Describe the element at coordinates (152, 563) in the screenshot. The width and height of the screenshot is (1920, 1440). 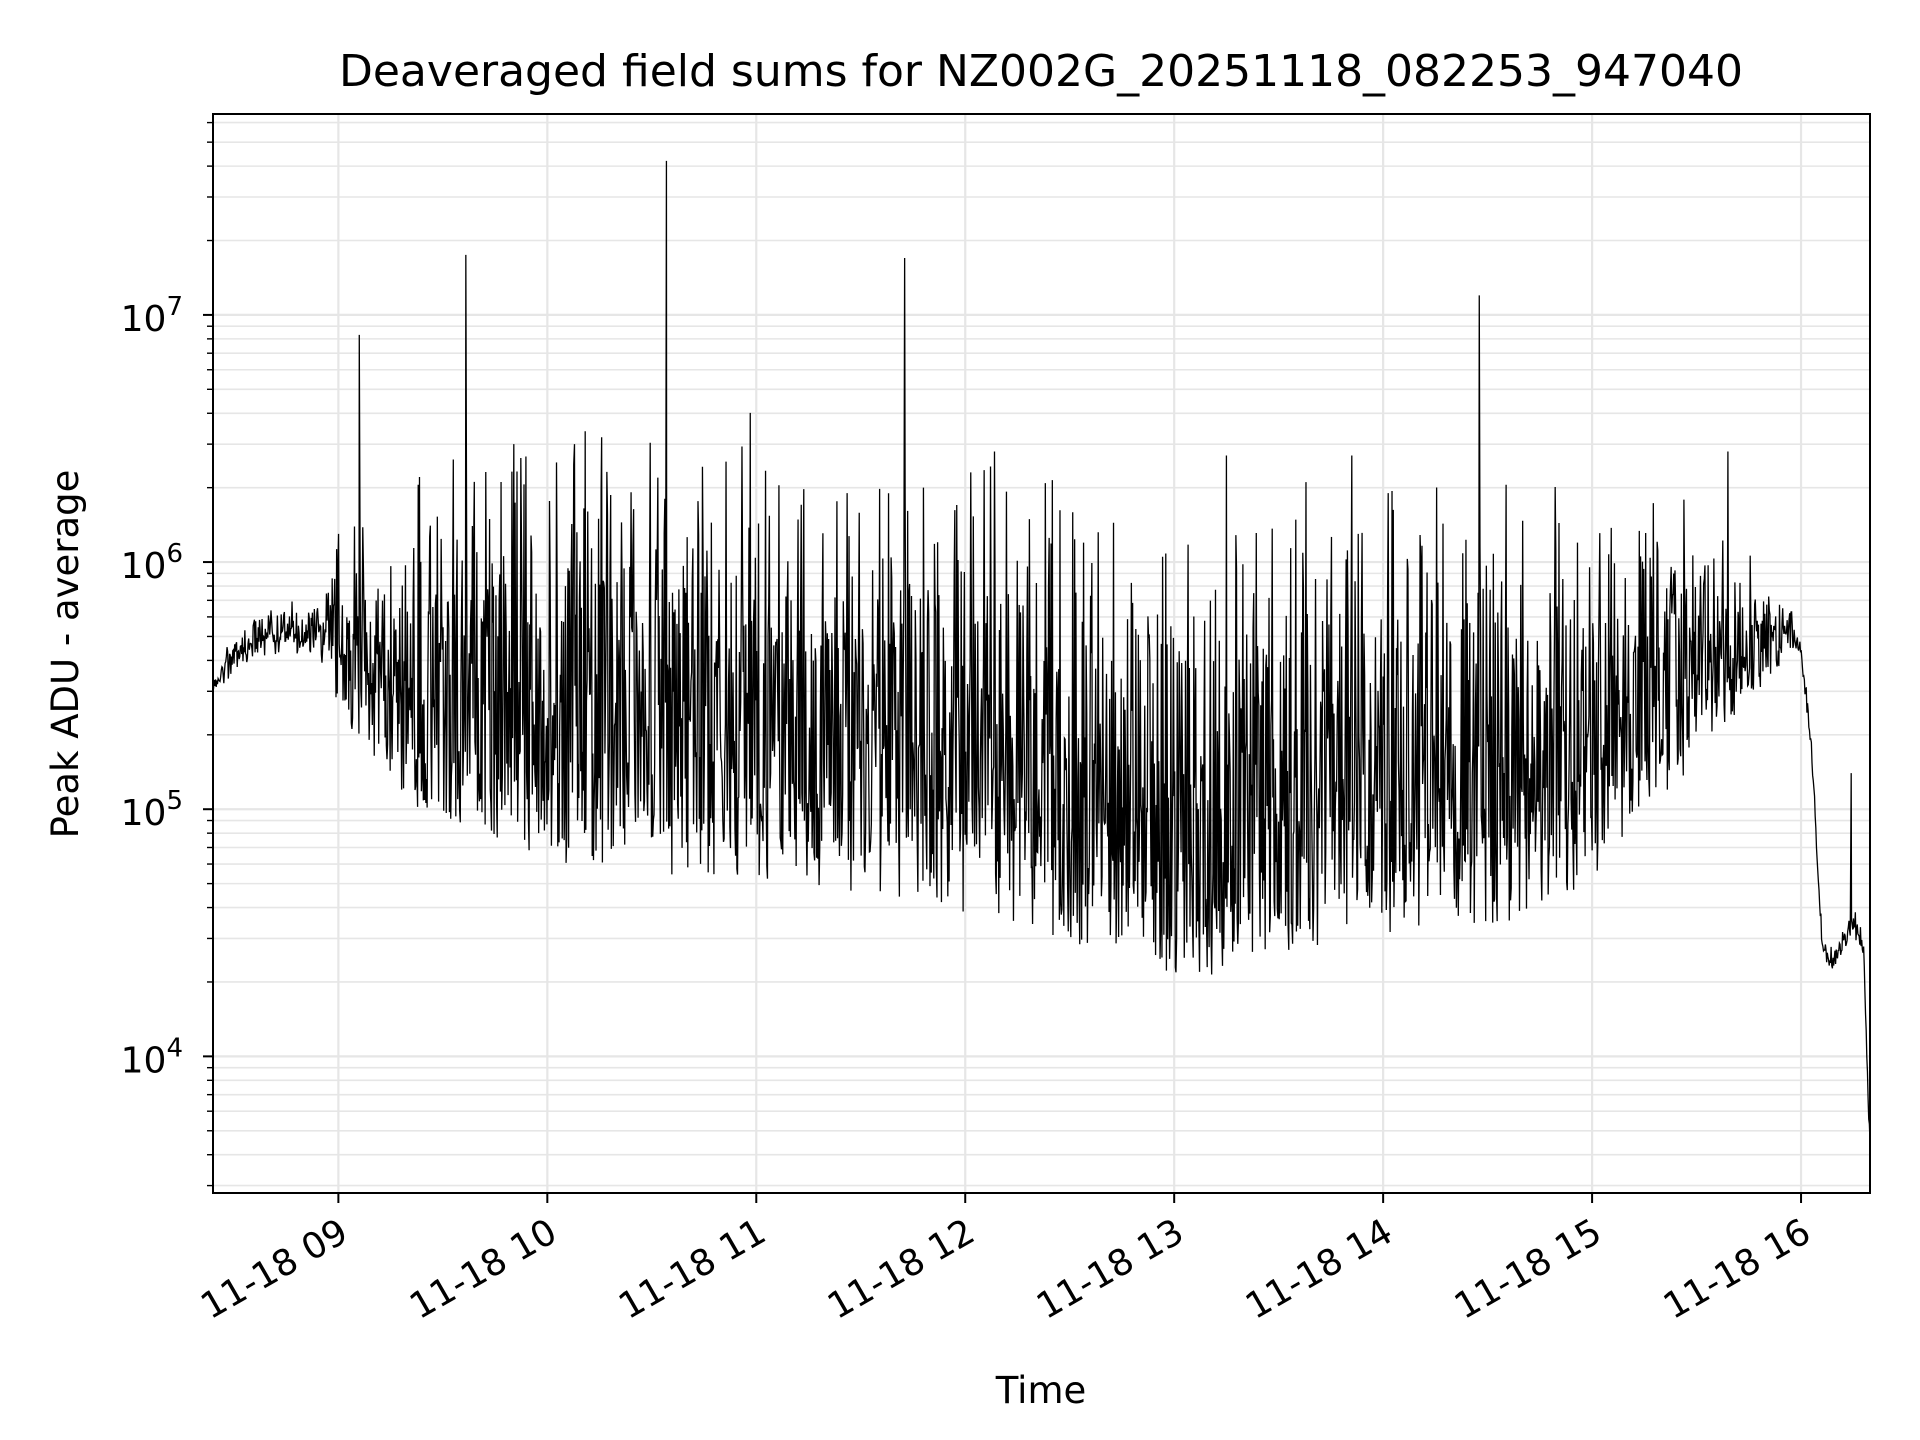
I see `y-tick-label: 10⁶` at that location.